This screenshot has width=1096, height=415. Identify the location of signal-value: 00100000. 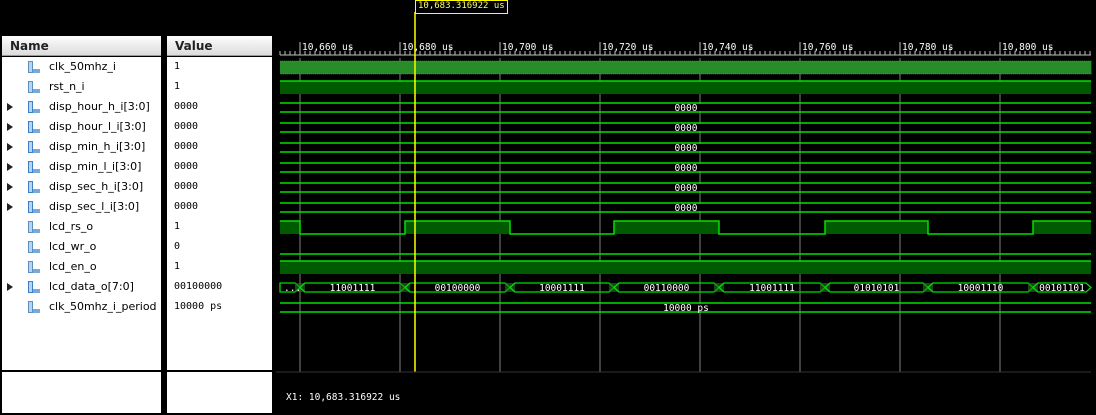
(198, 286).